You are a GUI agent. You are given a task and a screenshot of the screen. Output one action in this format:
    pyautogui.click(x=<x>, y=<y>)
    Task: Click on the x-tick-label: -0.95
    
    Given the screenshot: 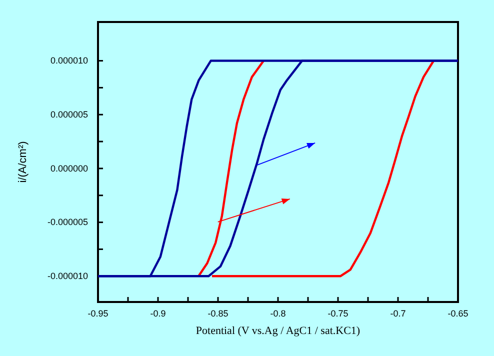 What is the action you would take?
    pyautogui.click(x=98, y=313)
    